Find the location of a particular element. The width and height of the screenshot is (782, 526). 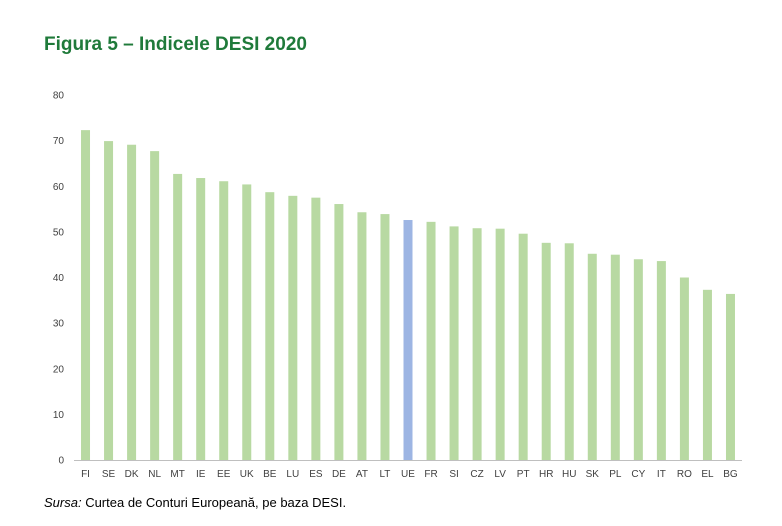

bar-sk is located at coordinates (592, 356).